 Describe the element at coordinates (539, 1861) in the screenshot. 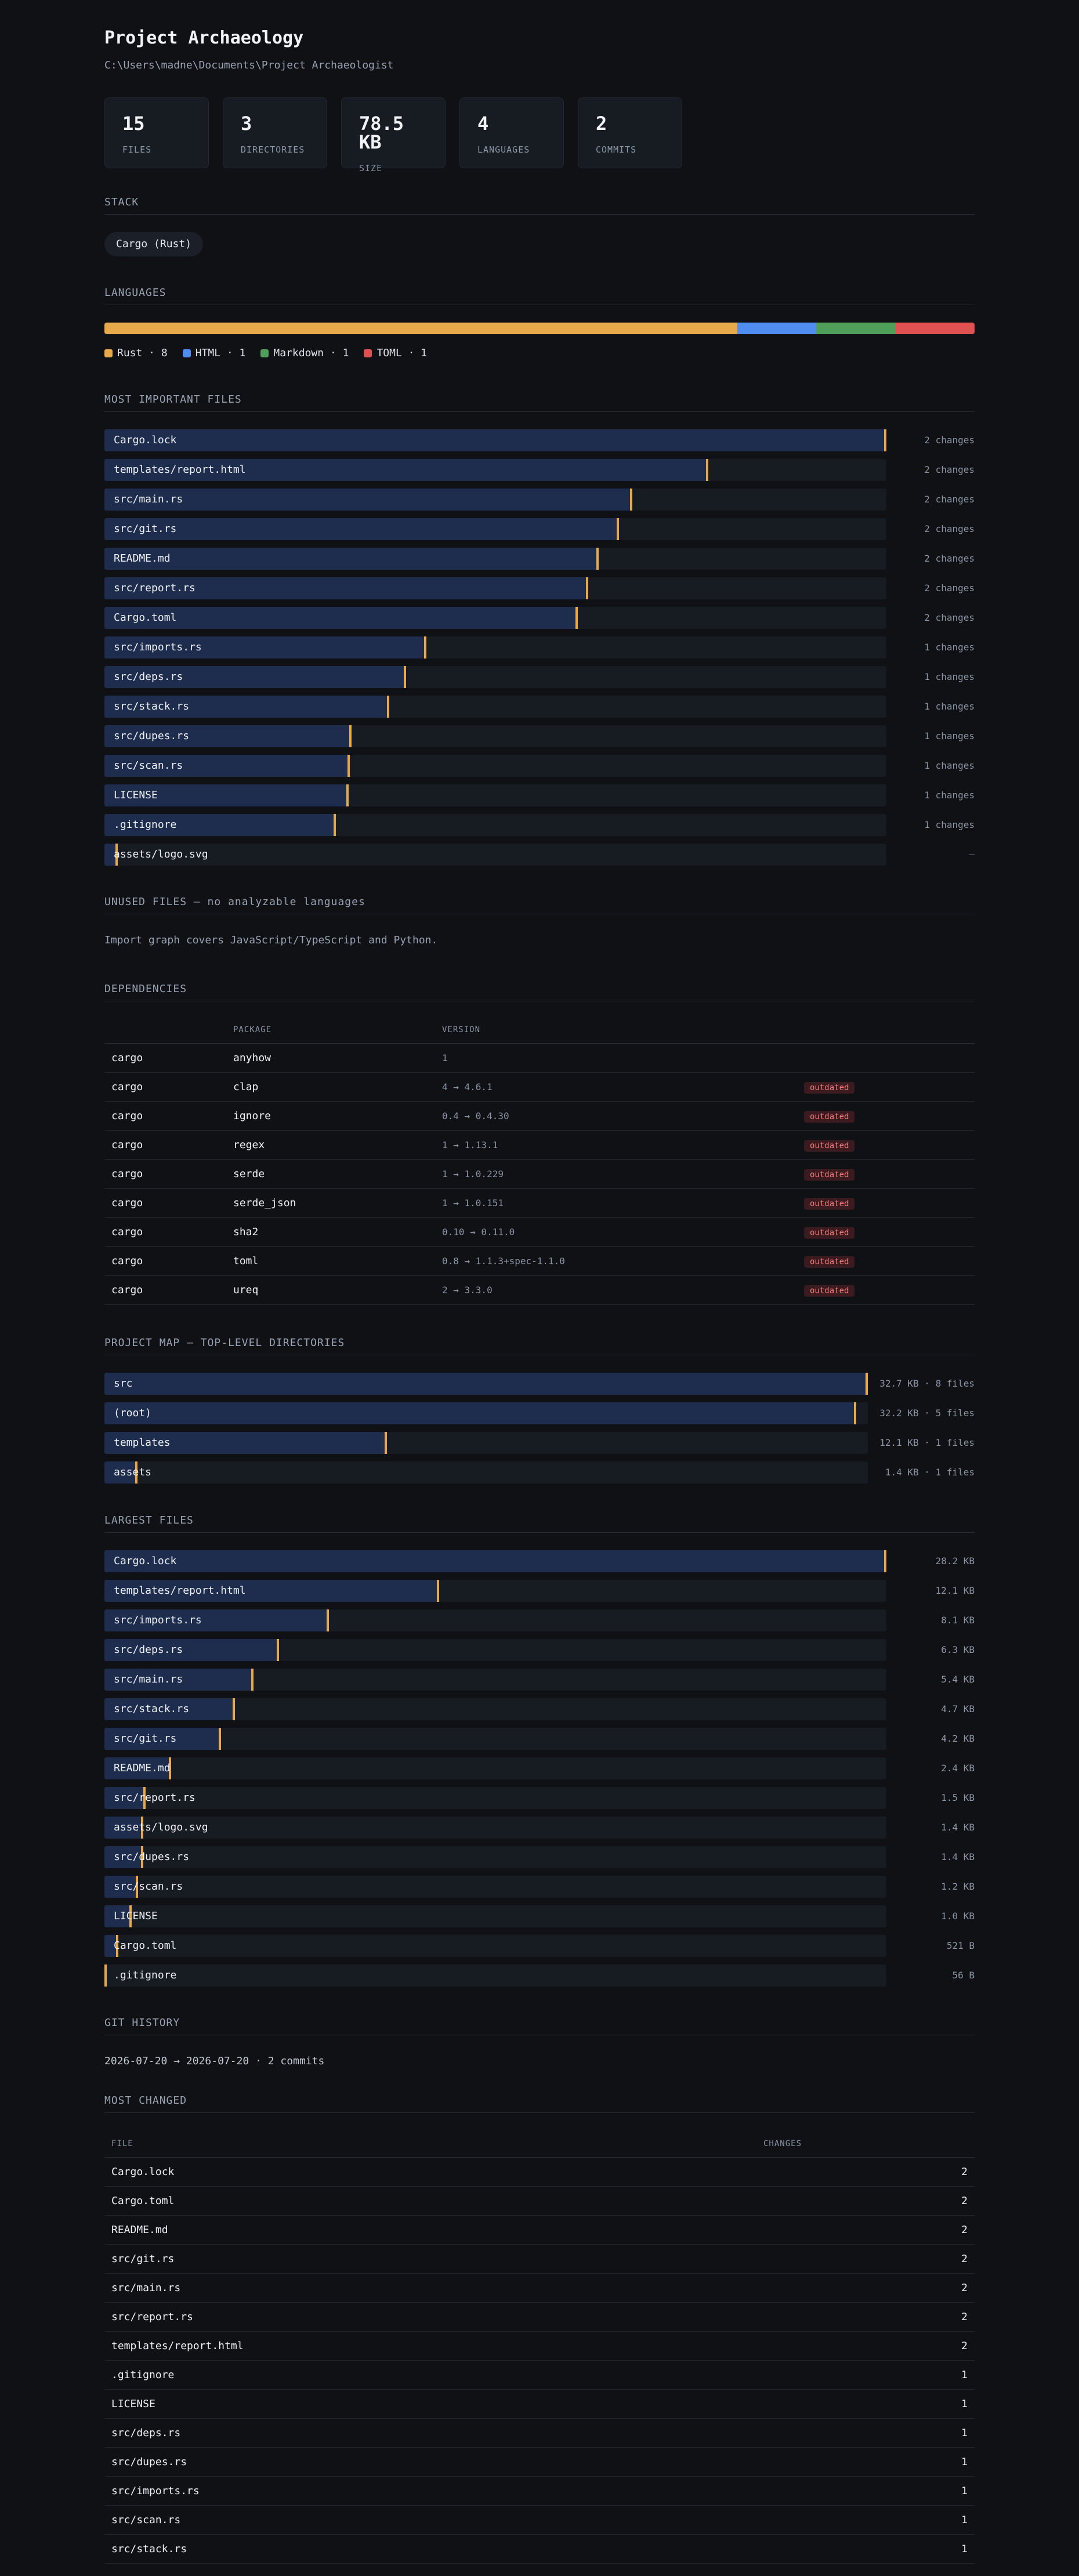

I see `file-row: src/dupes.rs 1.4 KB` at that location.